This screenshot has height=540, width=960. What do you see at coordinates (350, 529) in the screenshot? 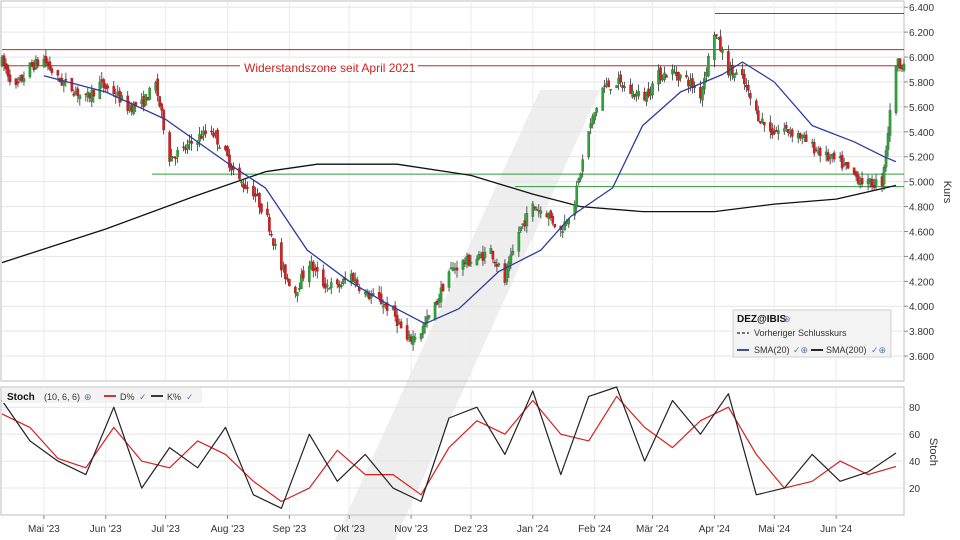
I see `month-label: Okt '23` at bounding box center [350, 529].